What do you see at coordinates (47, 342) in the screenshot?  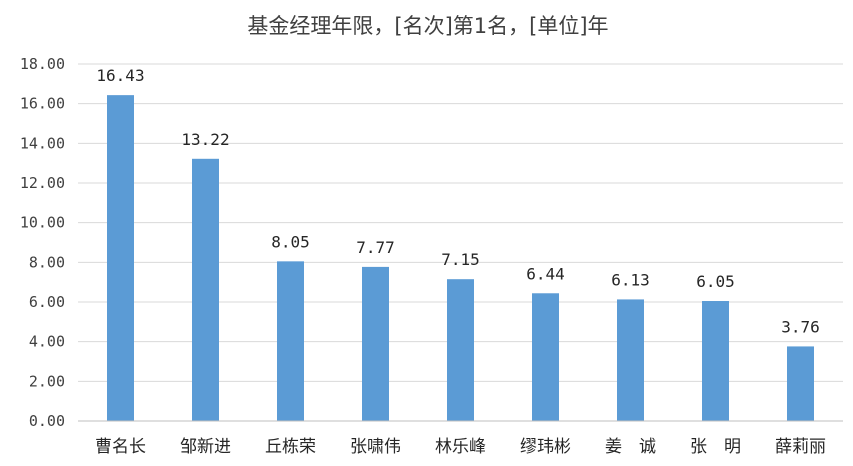 I see `y-tick-label: 4.00` at bounding box center [47, 342].